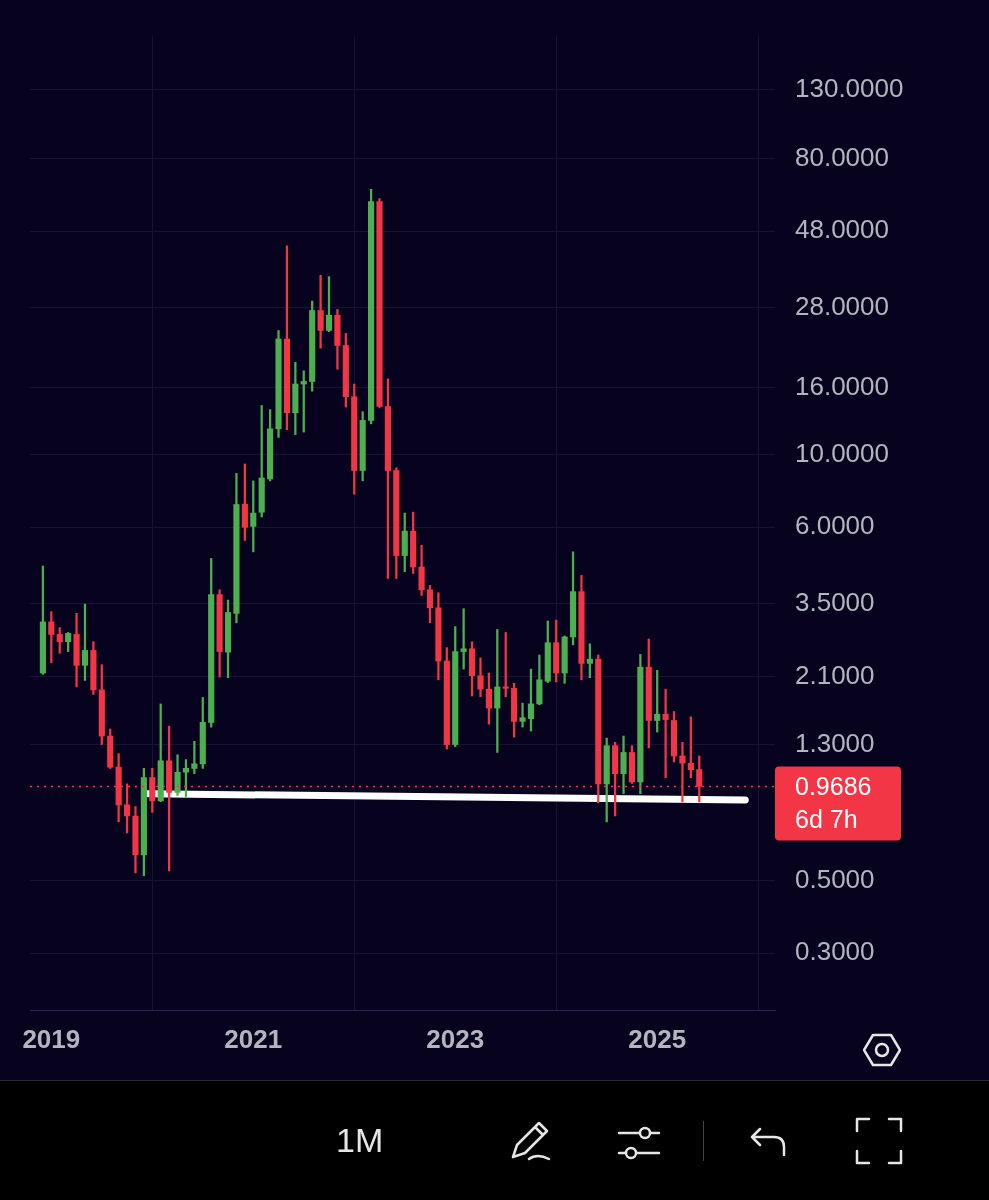  I want to click on y-tick-label: 16.0000, so click(842, 385).